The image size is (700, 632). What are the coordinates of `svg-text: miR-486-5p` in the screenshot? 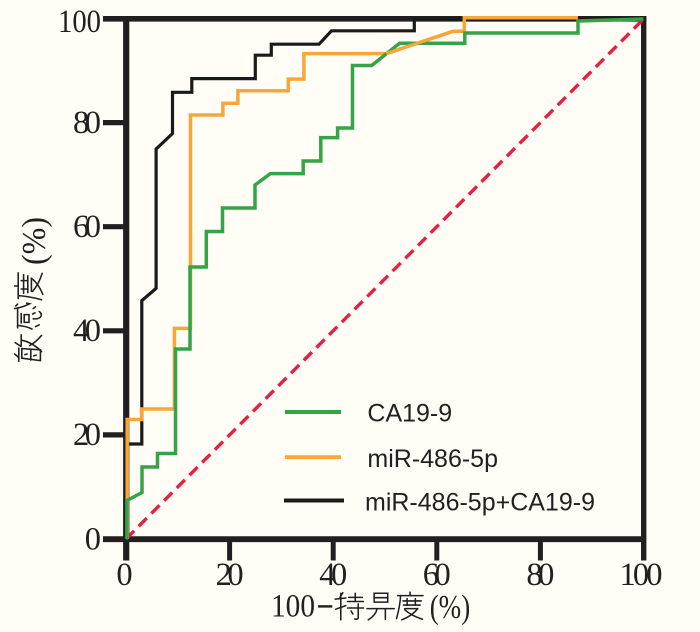 It's located at (432, 459).